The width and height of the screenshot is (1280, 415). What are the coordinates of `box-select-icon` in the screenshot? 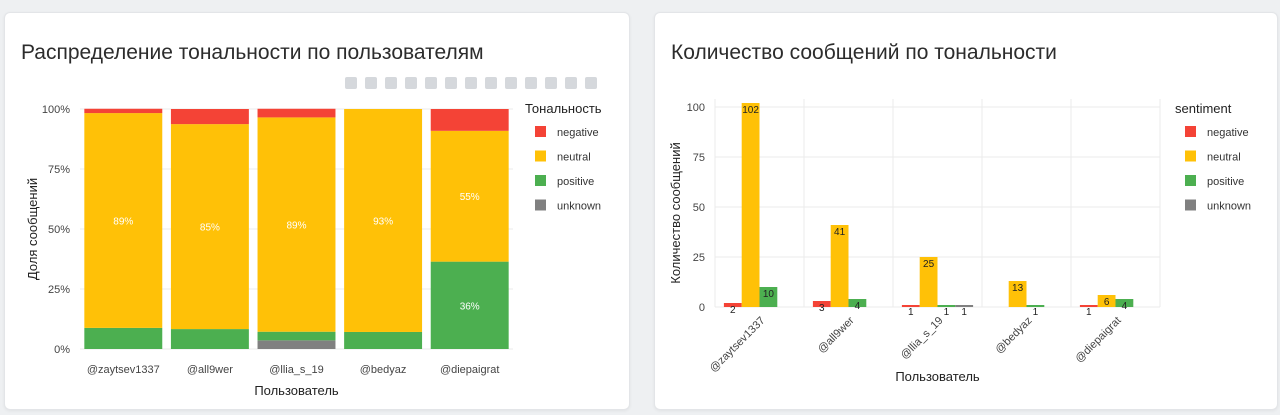 It's located at (411, 83).